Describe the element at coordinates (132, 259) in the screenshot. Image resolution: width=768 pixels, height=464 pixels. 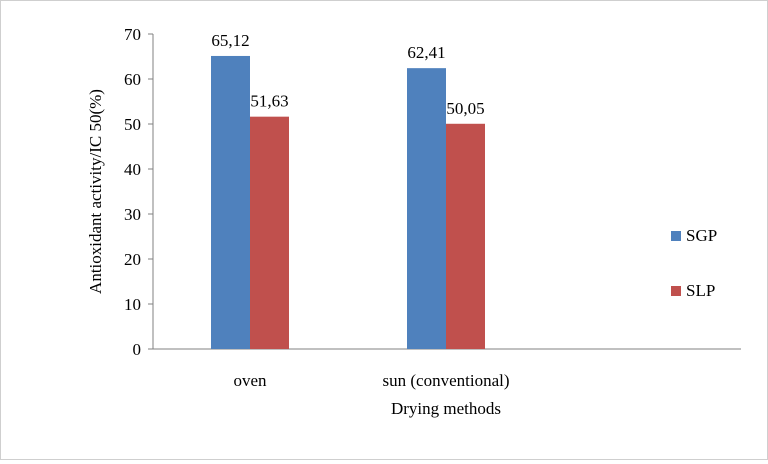
I see `y-tick-label: 20` at that location.